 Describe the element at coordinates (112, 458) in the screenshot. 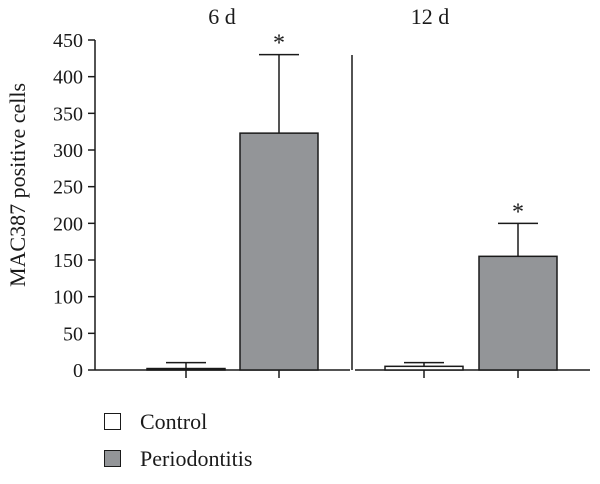

I see `legend-swatch-periodontitis` at that location.